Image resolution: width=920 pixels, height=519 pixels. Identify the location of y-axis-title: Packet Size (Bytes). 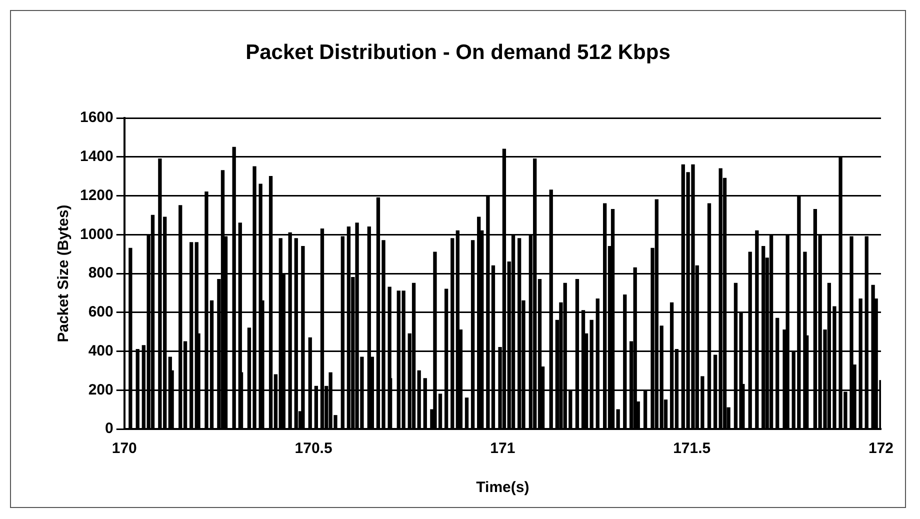
(63, 273).